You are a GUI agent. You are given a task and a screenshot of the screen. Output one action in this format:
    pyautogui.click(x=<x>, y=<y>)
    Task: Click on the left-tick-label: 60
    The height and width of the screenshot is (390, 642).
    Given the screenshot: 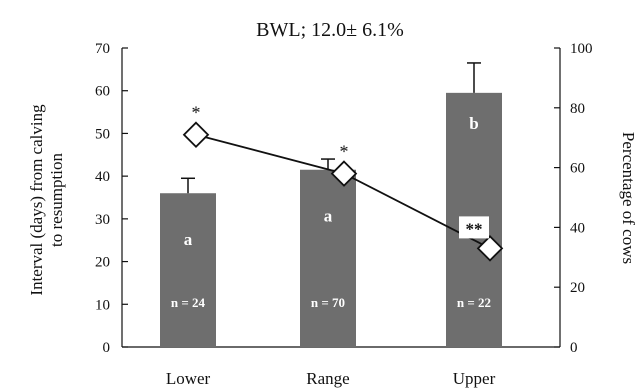 What is the action you would take?
    pyautogui.click(x=102, y=92)
    